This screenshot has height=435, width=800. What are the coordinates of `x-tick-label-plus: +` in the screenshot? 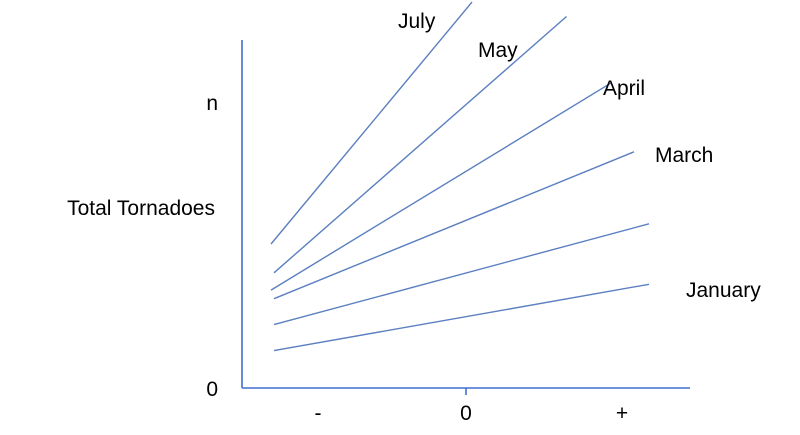 It's located at (622, 413).